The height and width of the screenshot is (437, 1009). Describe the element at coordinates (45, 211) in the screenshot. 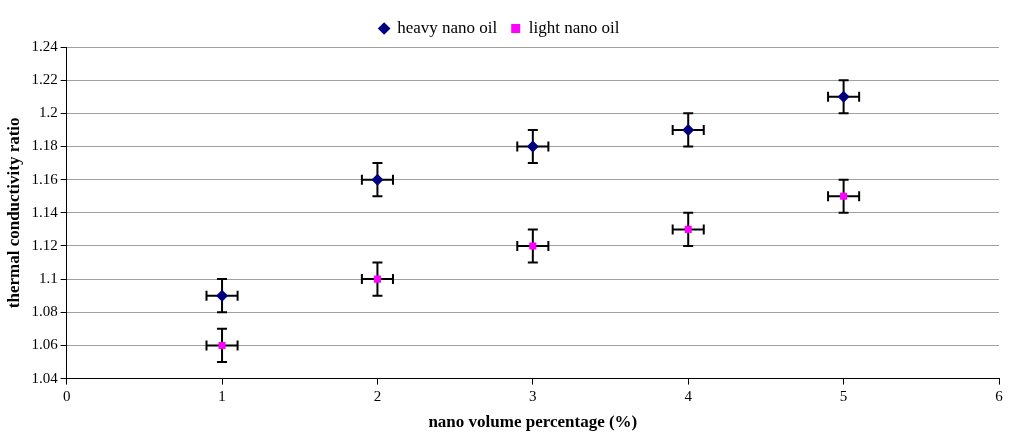

I see `y-tick-label: 1.14` at that location.